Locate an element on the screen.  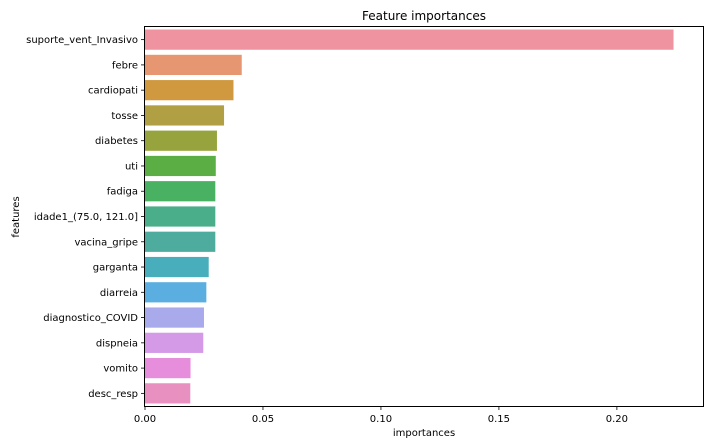
y-tick-label: desc_resp is located at coordinates (113, 394).